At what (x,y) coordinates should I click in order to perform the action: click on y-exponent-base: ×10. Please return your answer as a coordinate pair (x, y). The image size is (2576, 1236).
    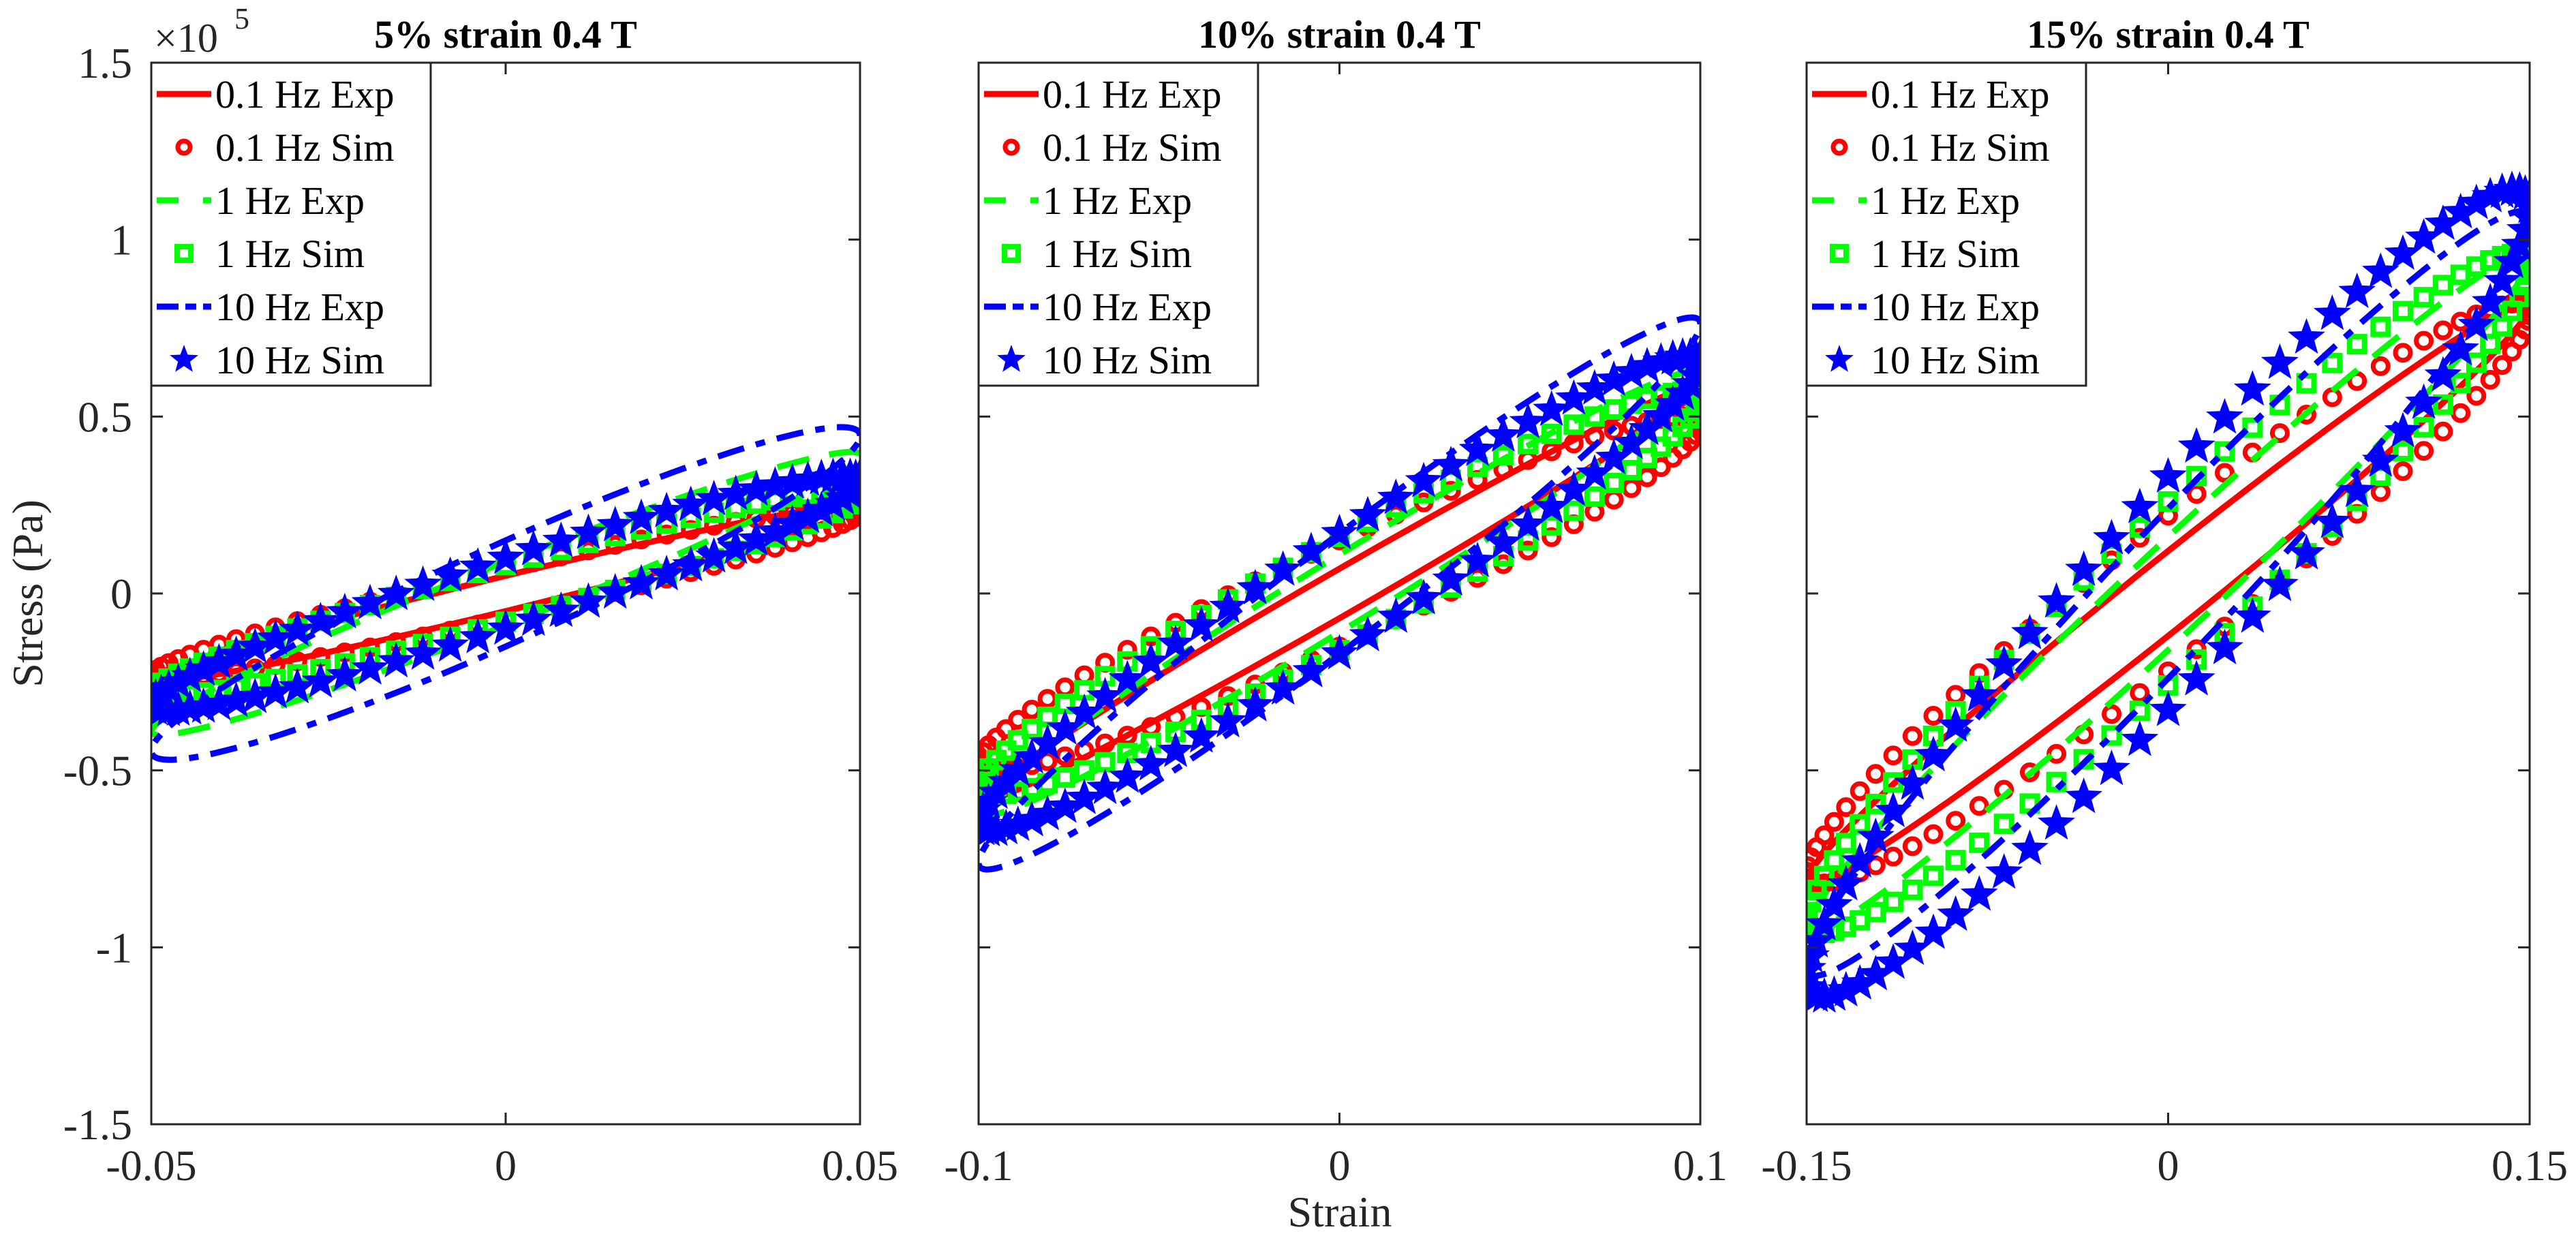
    Looking at the image, I should click on (186, 38).